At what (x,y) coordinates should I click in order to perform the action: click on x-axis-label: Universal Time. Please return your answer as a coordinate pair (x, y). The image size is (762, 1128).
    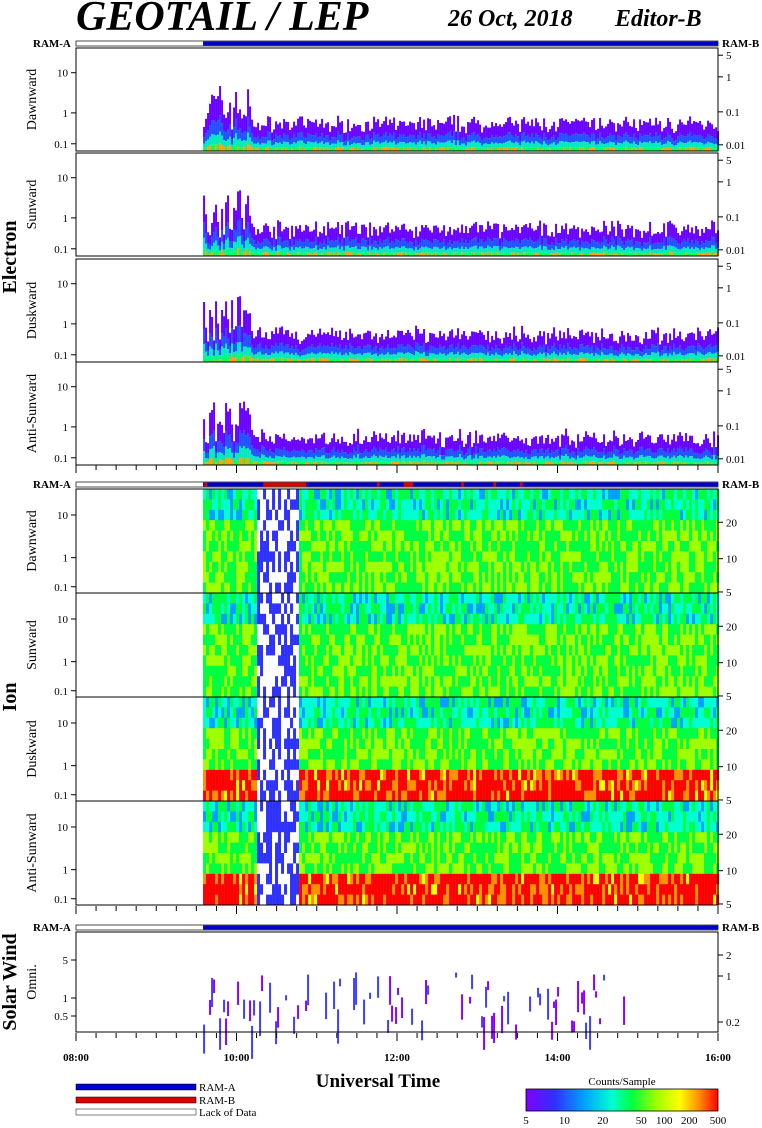
    Looking at the image, I should click on (378, 1081).